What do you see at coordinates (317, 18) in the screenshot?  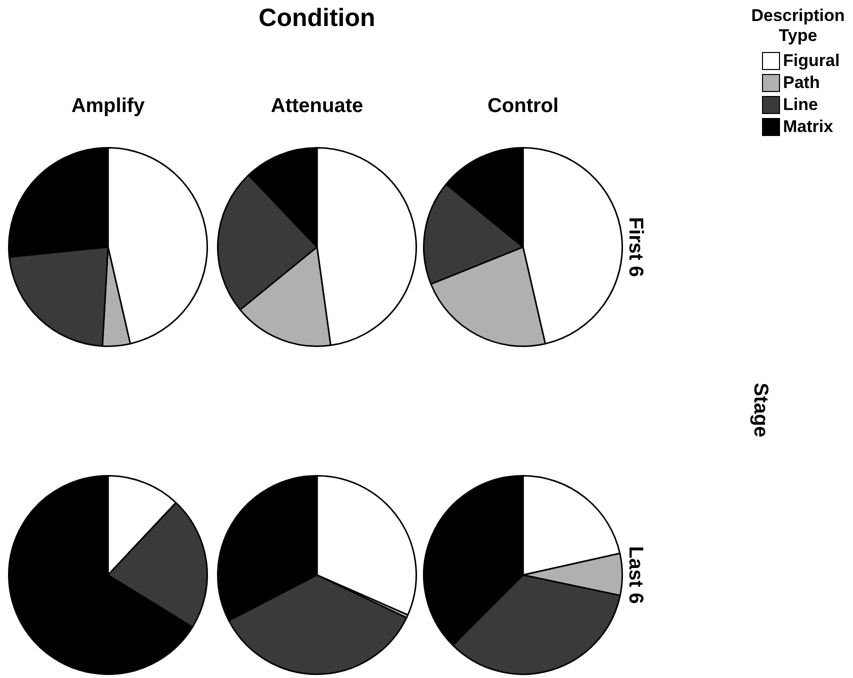 I see `text: Condition` at bounding box center [317, 18].